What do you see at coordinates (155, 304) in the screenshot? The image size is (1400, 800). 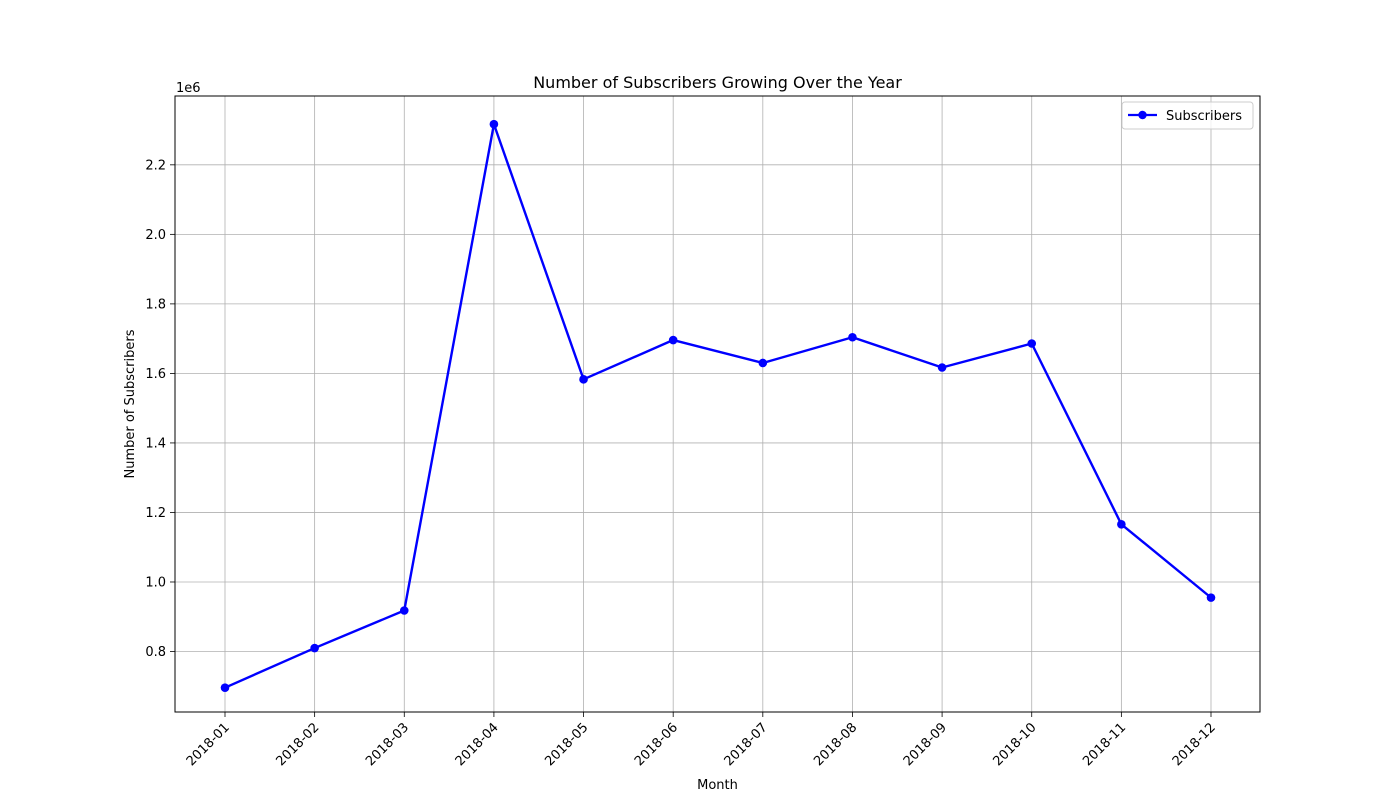 I see `y-tick-label: 1.8` at bounding box center [155, 304].